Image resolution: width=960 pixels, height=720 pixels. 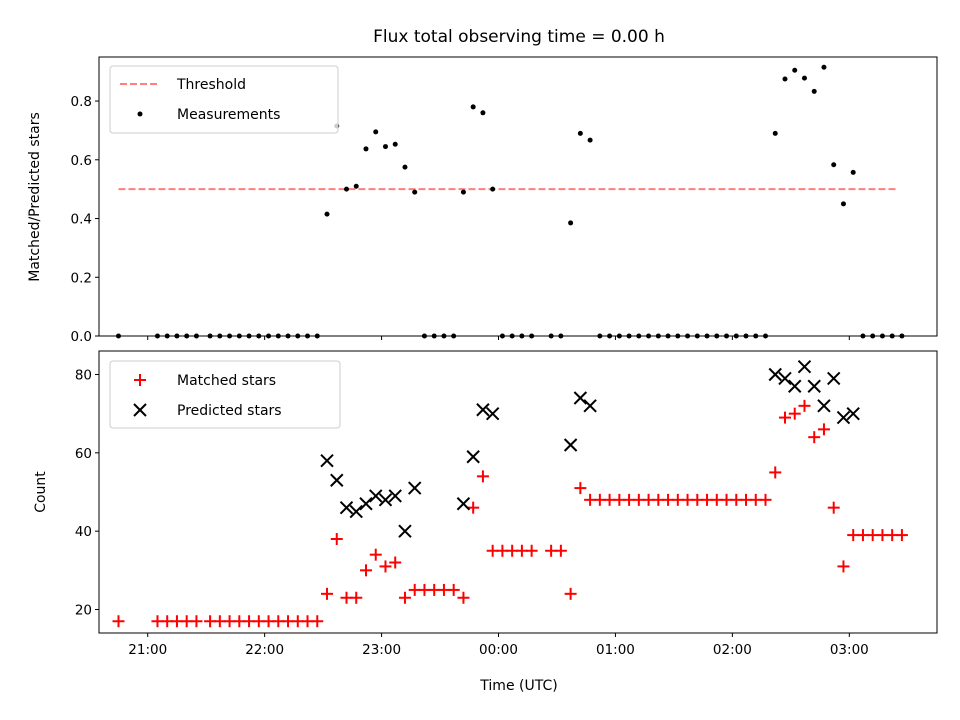 I want to click on count-legend-box, so click(x=225, y=394).